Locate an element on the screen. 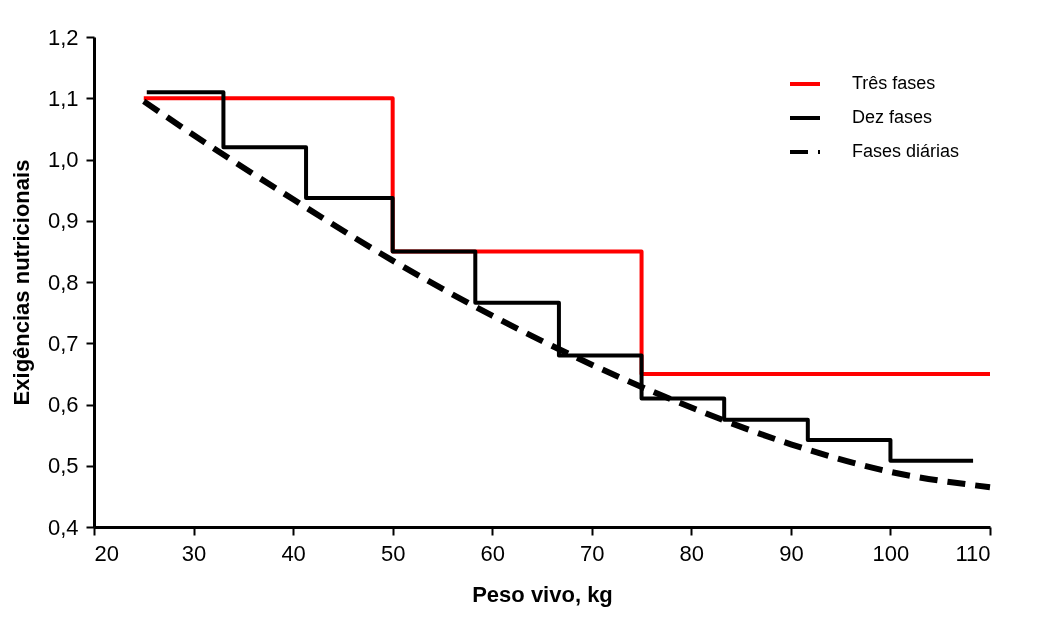  x-tick-label: 110 is located at coordinates (973, 553).